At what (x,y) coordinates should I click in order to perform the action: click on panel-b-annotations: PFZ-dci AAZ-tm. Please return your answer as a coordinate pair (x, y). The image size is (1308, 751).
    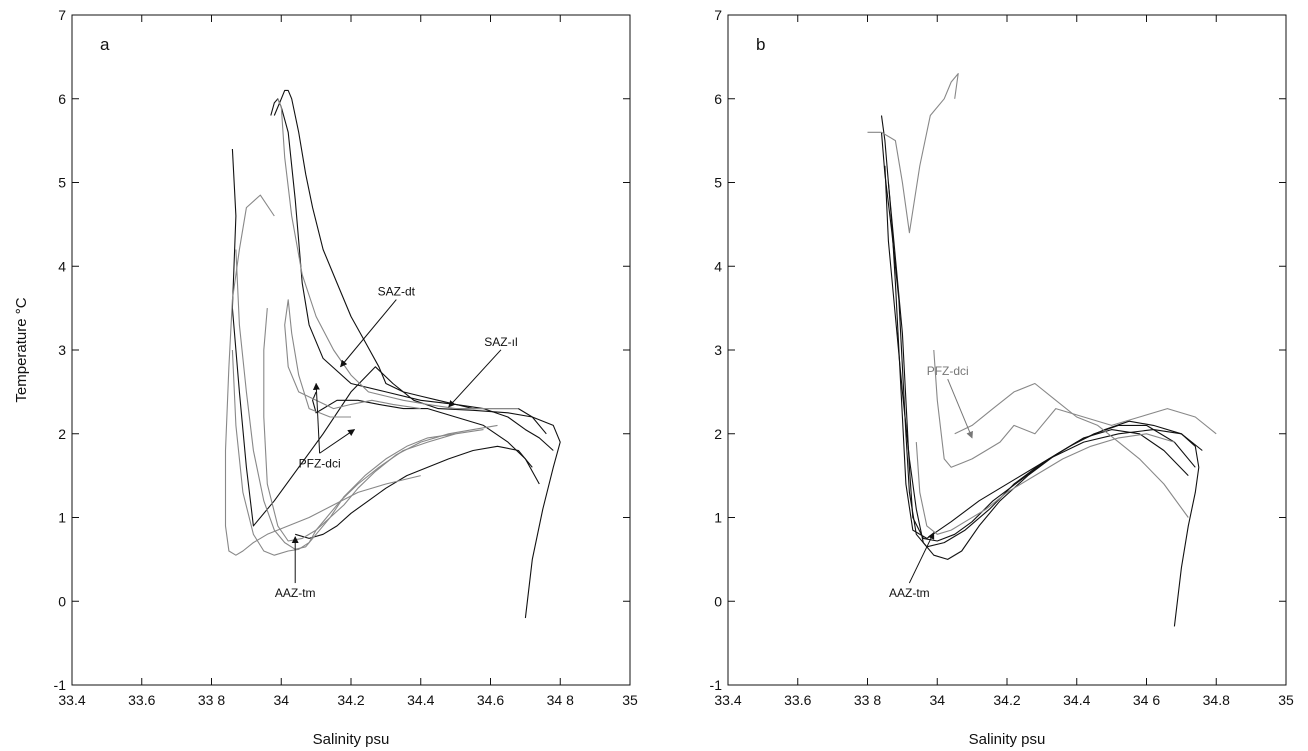
    Looking at the image, I should click on (931, 482).